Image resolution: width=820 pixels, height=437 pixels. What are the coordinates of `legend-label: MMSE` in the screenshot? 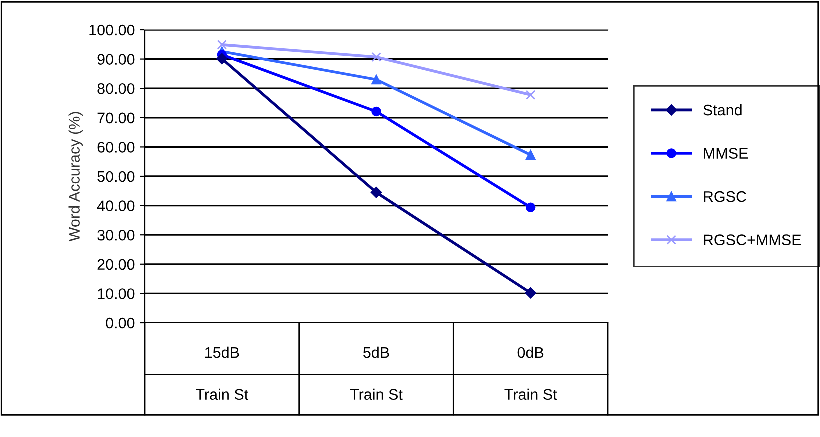 It's located at (726, 153).